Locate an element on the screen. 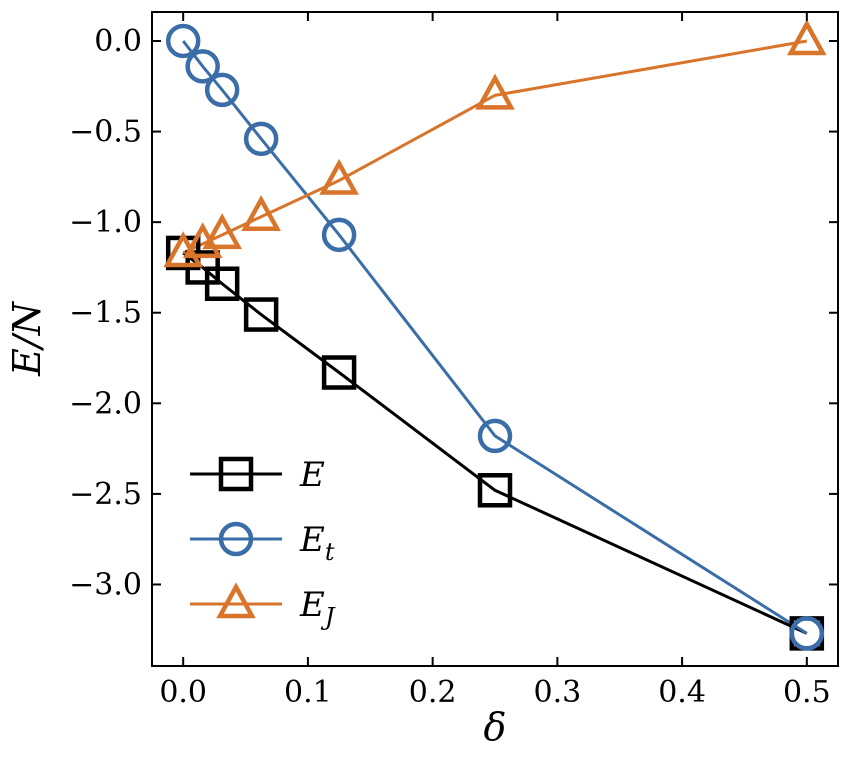 The height and width of the screenshot is (758, 854). x-tick-label: 0.2 is located at coordinates (433, 692).